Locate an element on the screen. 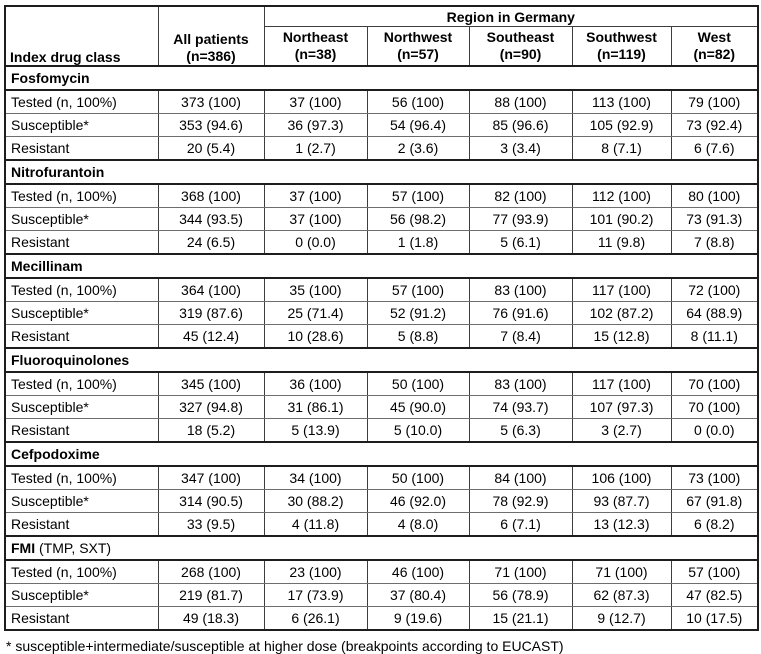 The height and width of the screenshot is (654, 761). drug-class-cell: Nitrofurantoin is located at coordinates (381, 172).